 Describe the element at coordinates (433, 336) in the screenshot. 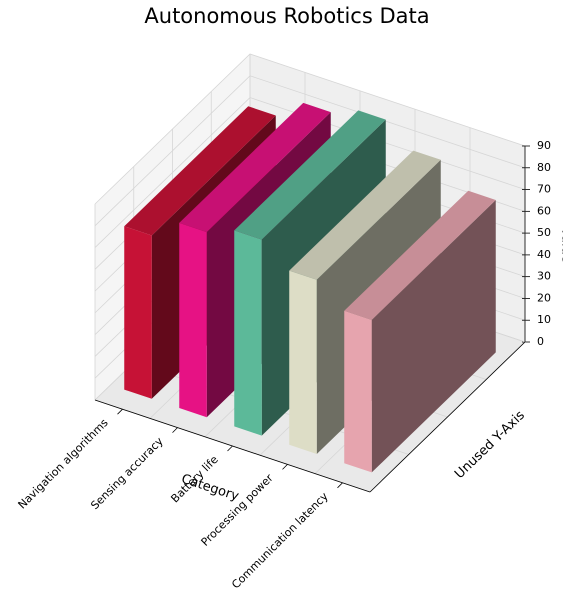

I see `bar-side` at that location.